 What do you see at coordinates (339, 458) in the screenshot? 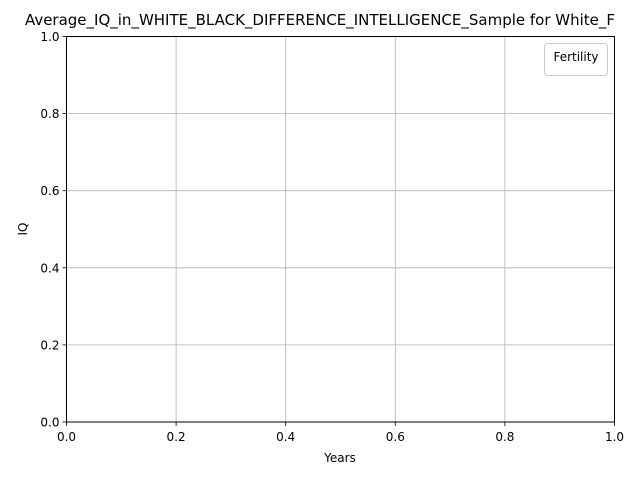
I see `x-axis-label: Years` at bounding box center [339, 458].